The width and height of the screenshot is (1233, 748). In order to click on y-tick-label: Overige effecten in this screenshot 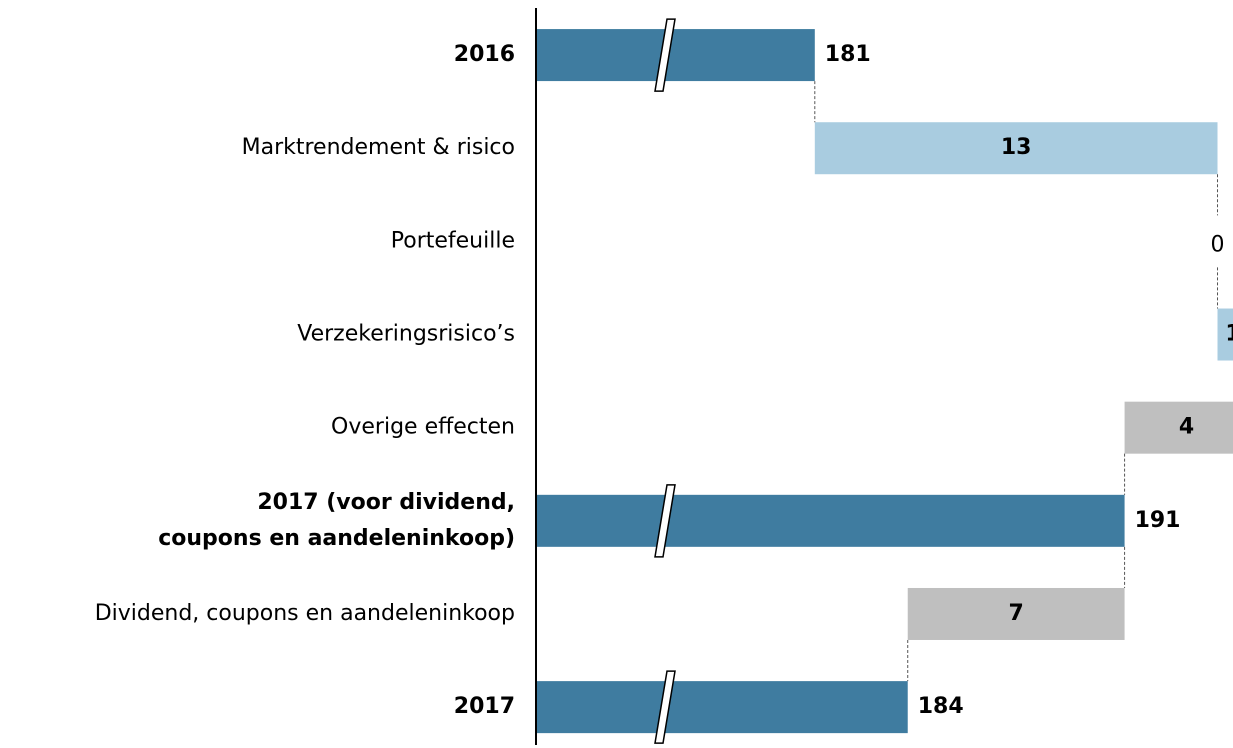, I will do `click(423, 427)`.